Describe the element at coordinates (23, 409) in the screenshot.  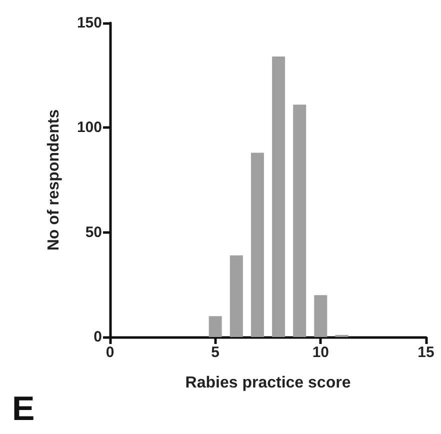
I see `text: E` at that location.